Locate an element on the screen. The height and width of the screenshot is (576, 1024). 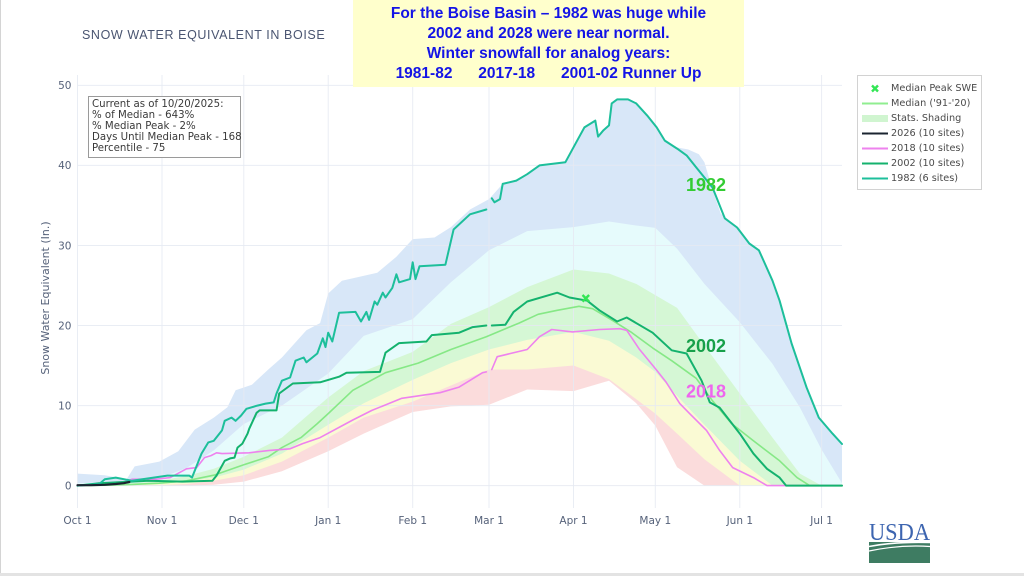
page-left-border is located at coordinates (0, 288).